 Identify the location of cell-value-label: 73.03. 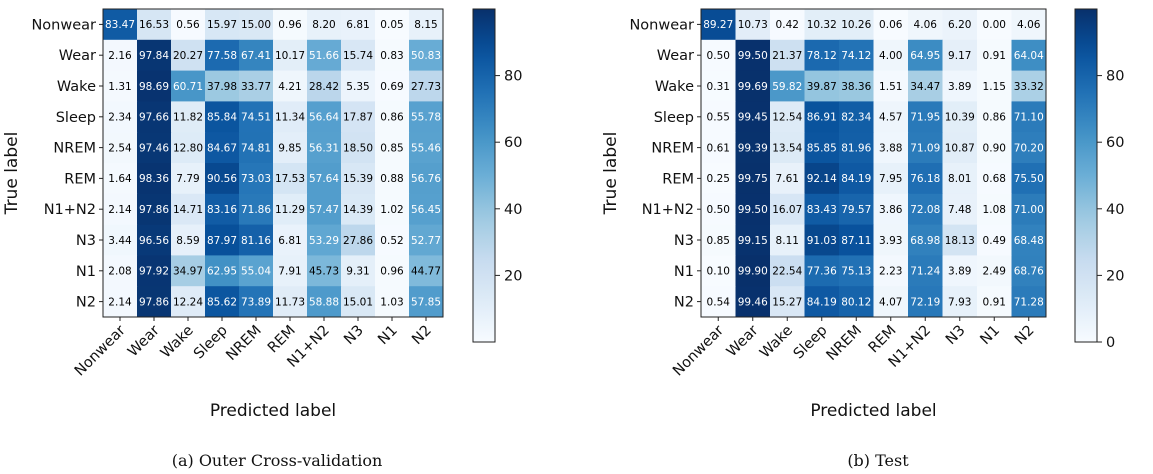
(256, 179).